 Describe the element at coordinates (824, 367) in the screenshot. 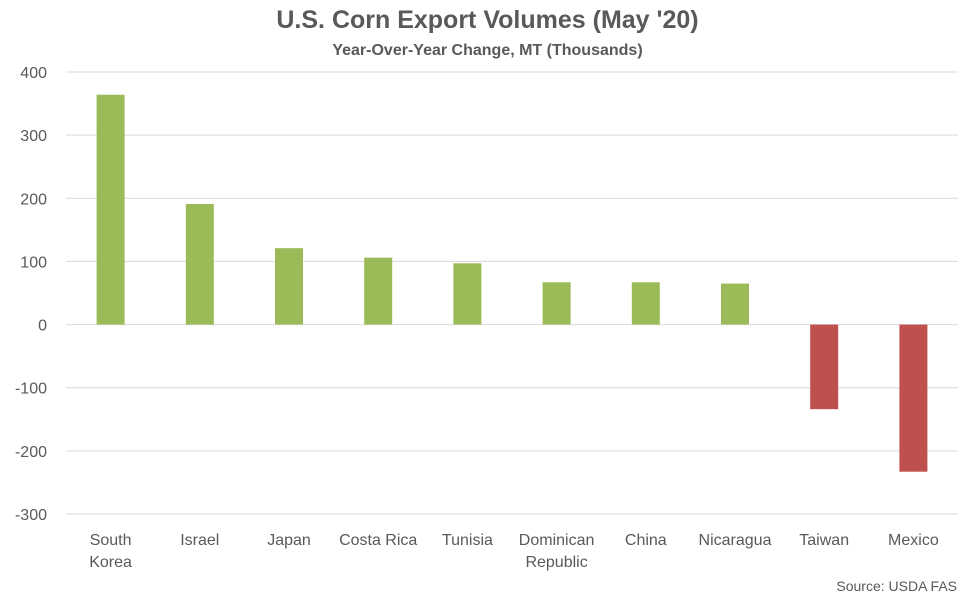

I see `bar-taiwan` at that location.